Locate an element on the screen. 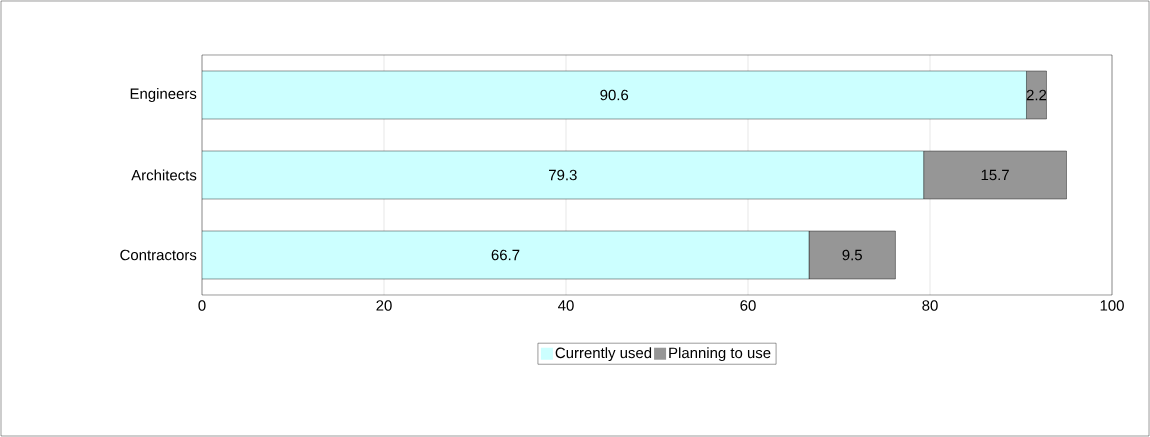 The width and height of the screenshot is (1150, 437). data-label: 79.3 is located at coordinates (563, 175).